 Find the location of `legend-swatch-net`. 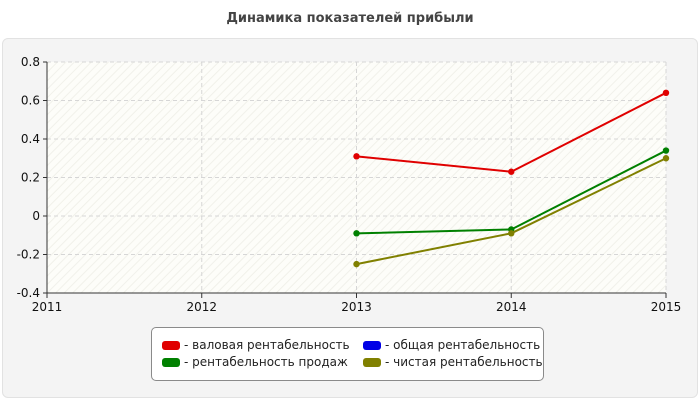

legend-swatch-net is located at coordinates (372, 362).